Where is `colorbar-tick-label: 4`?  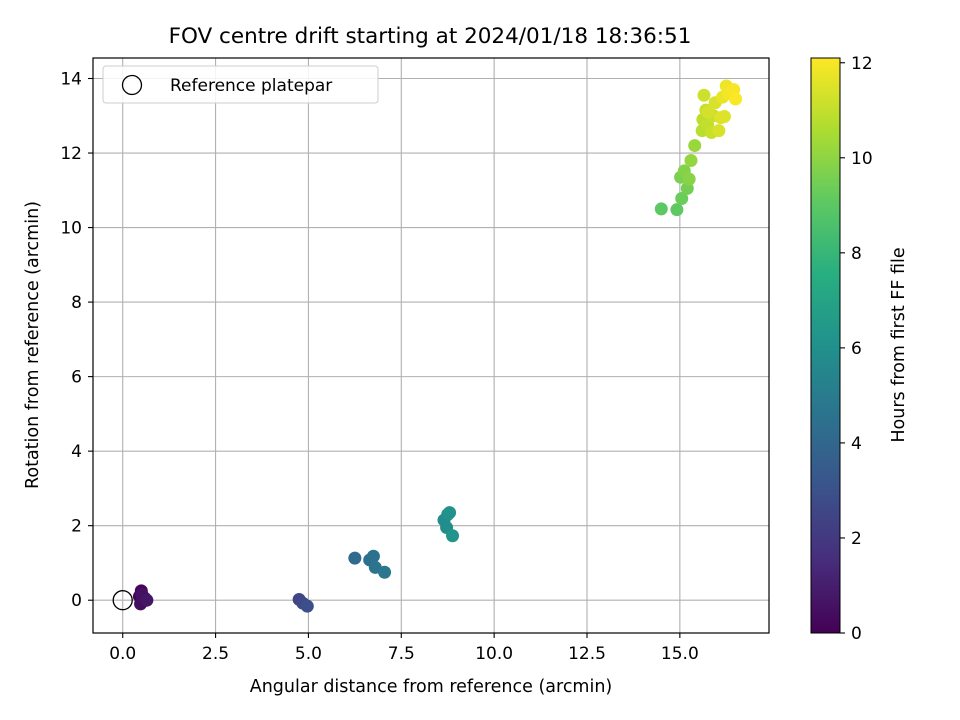 colorbar-tick-label: 4 is located at coordinates (856, 444).